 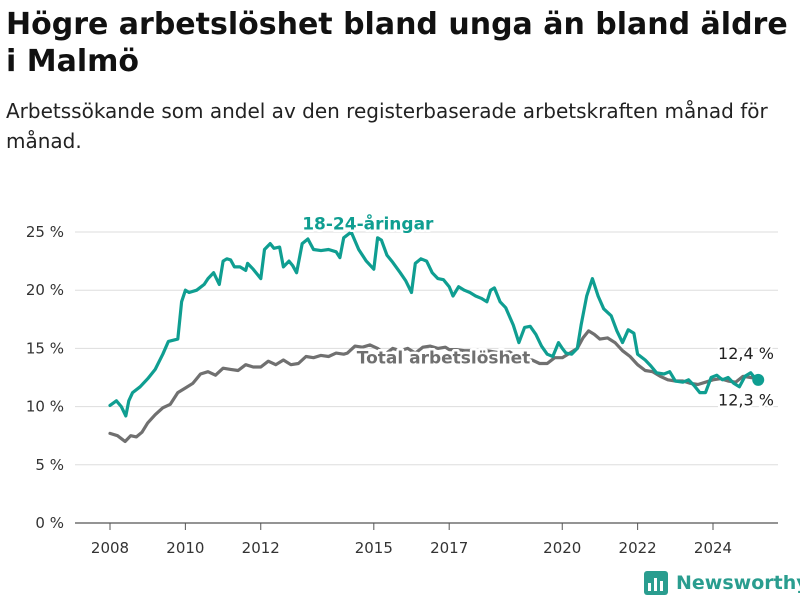 I want to click on y-tick-label: 5 %, so click(x=49, y=465).